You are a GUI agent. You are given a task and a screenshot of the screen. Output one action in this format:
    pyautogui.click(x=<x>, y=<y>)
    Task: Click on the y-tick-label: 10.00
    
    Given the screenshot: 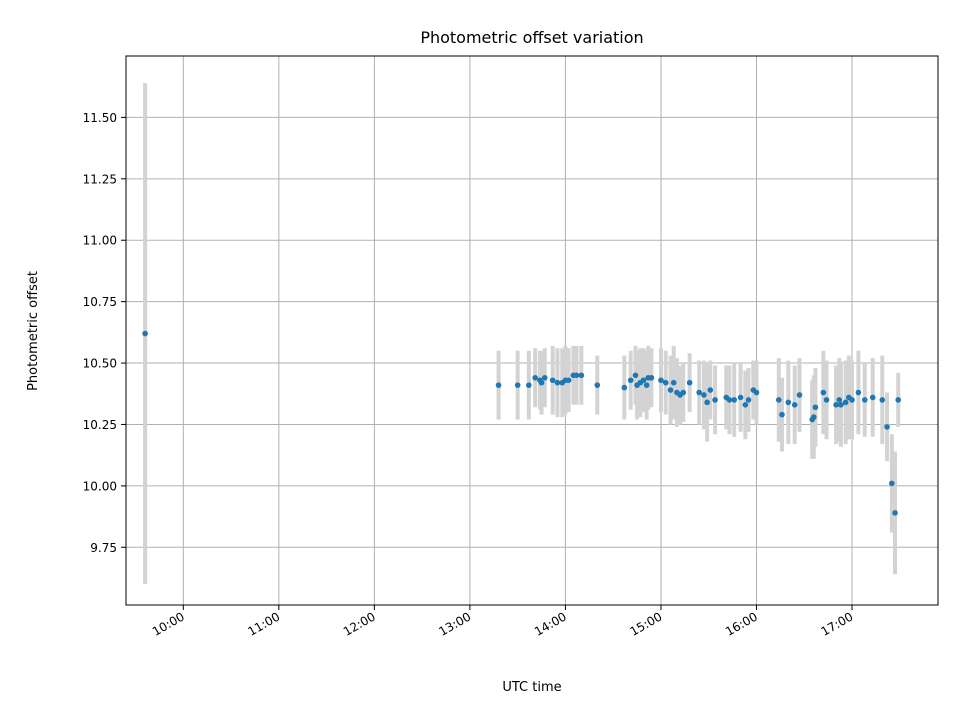 What is the action you would take?
    pyautogui.click(x=100, y=486)
    